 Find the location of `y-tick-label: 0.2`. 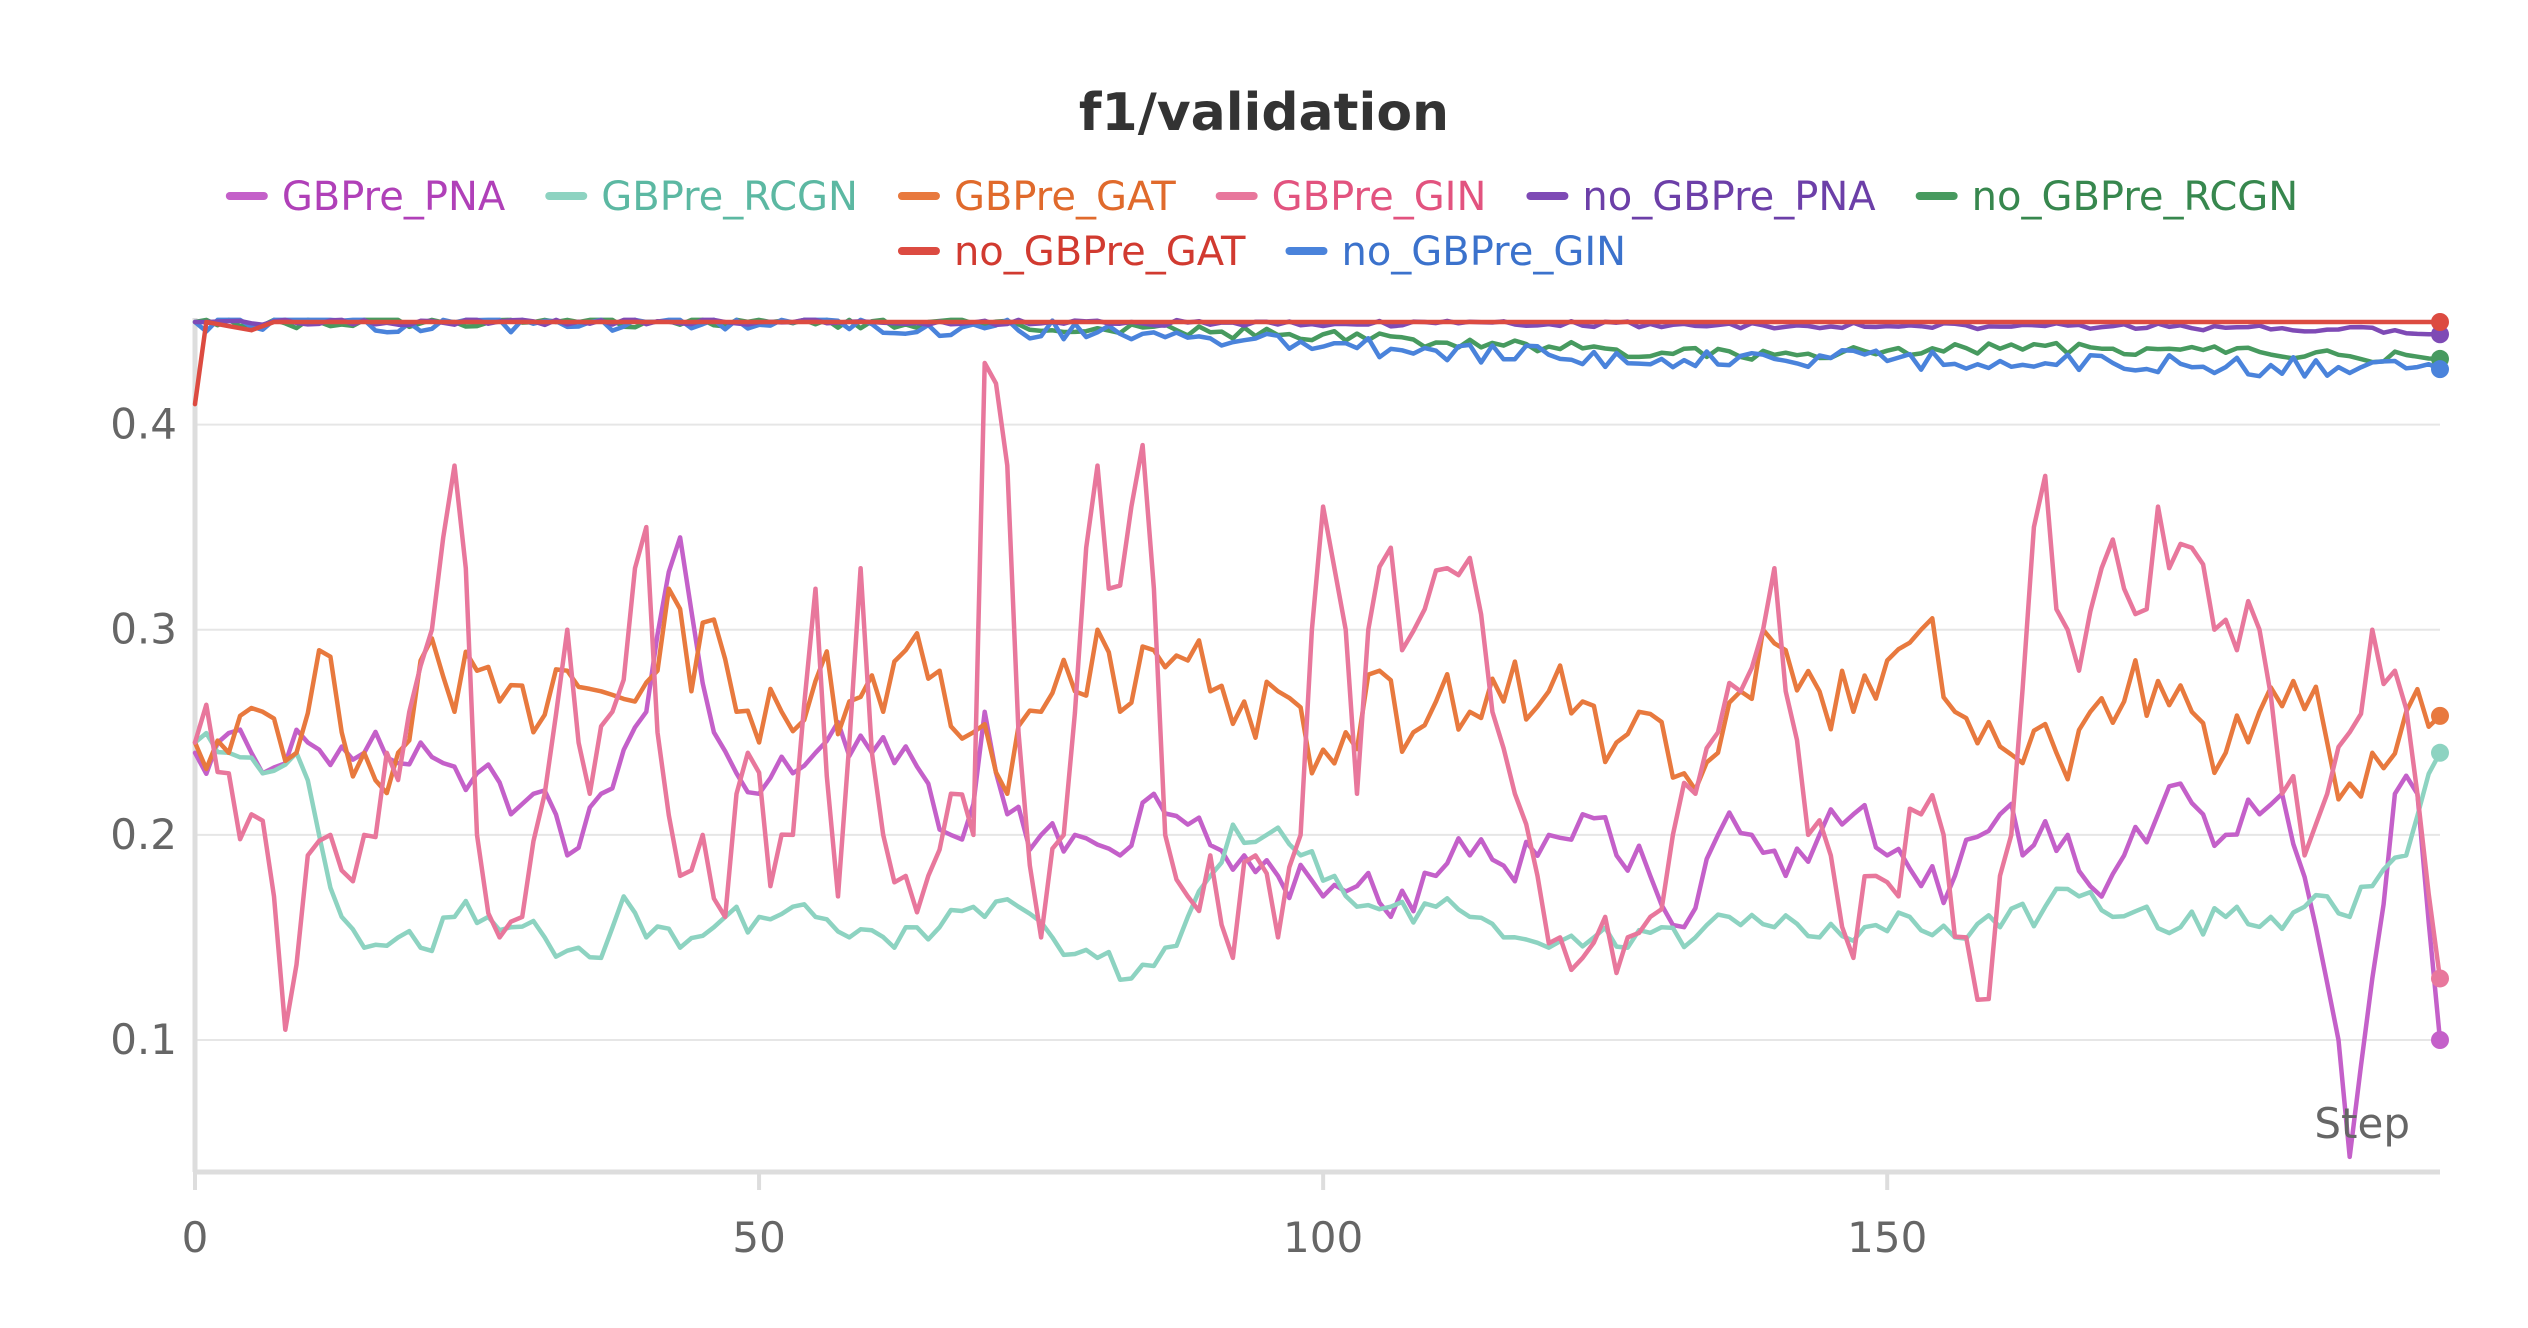

y-tick-label: 0.2 is located at coordinates (143, 834).